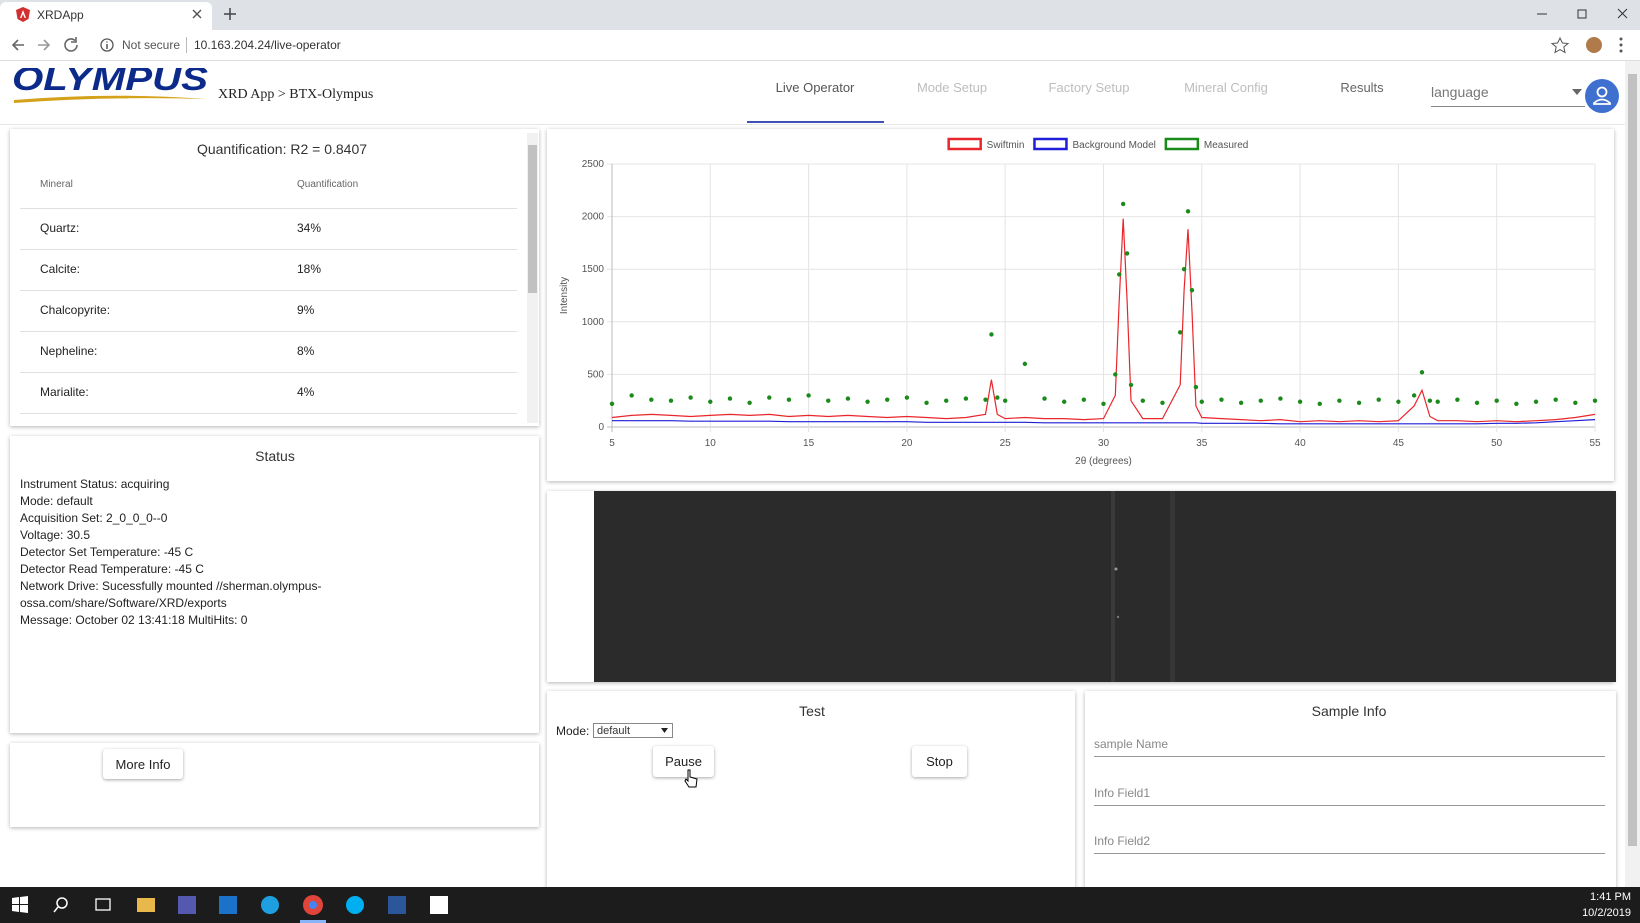 This screenshot has height=923, width=1640. I want to click on header-divider, so click(812, 124).